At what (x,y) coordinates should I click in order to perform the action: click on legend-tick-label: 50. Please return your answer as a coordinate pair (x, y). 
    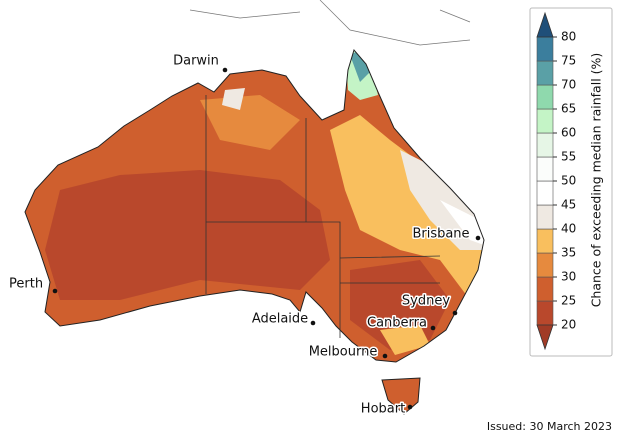
    Looking at the image, I should click on (568, 181).